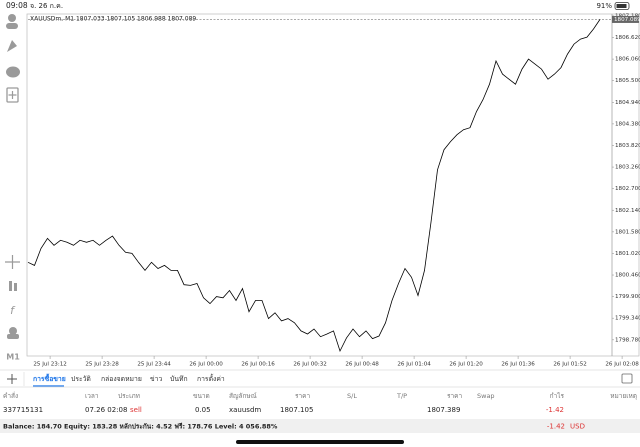 Image resolution: width=640 pixels, height=447 pixels. I want to click on cell-time: 07.26 02:08, so click(106, 410).